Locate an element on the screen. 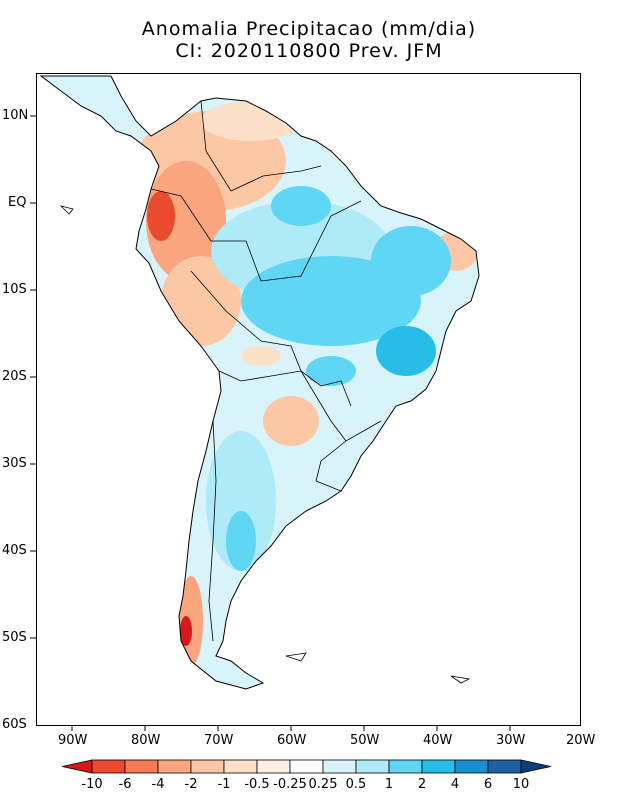 This screenshot has height=800, width=618. border-chile-bolivia is located at coordinates (260, 376).